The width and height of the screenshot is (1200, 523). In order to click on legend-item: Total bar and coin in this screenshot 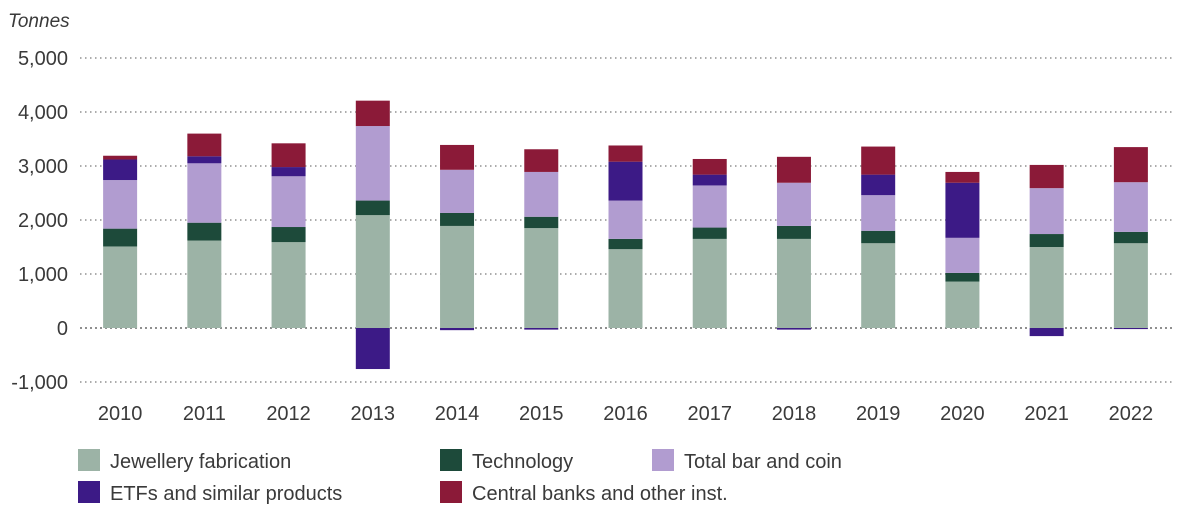, I will do `click(747, 461)`.